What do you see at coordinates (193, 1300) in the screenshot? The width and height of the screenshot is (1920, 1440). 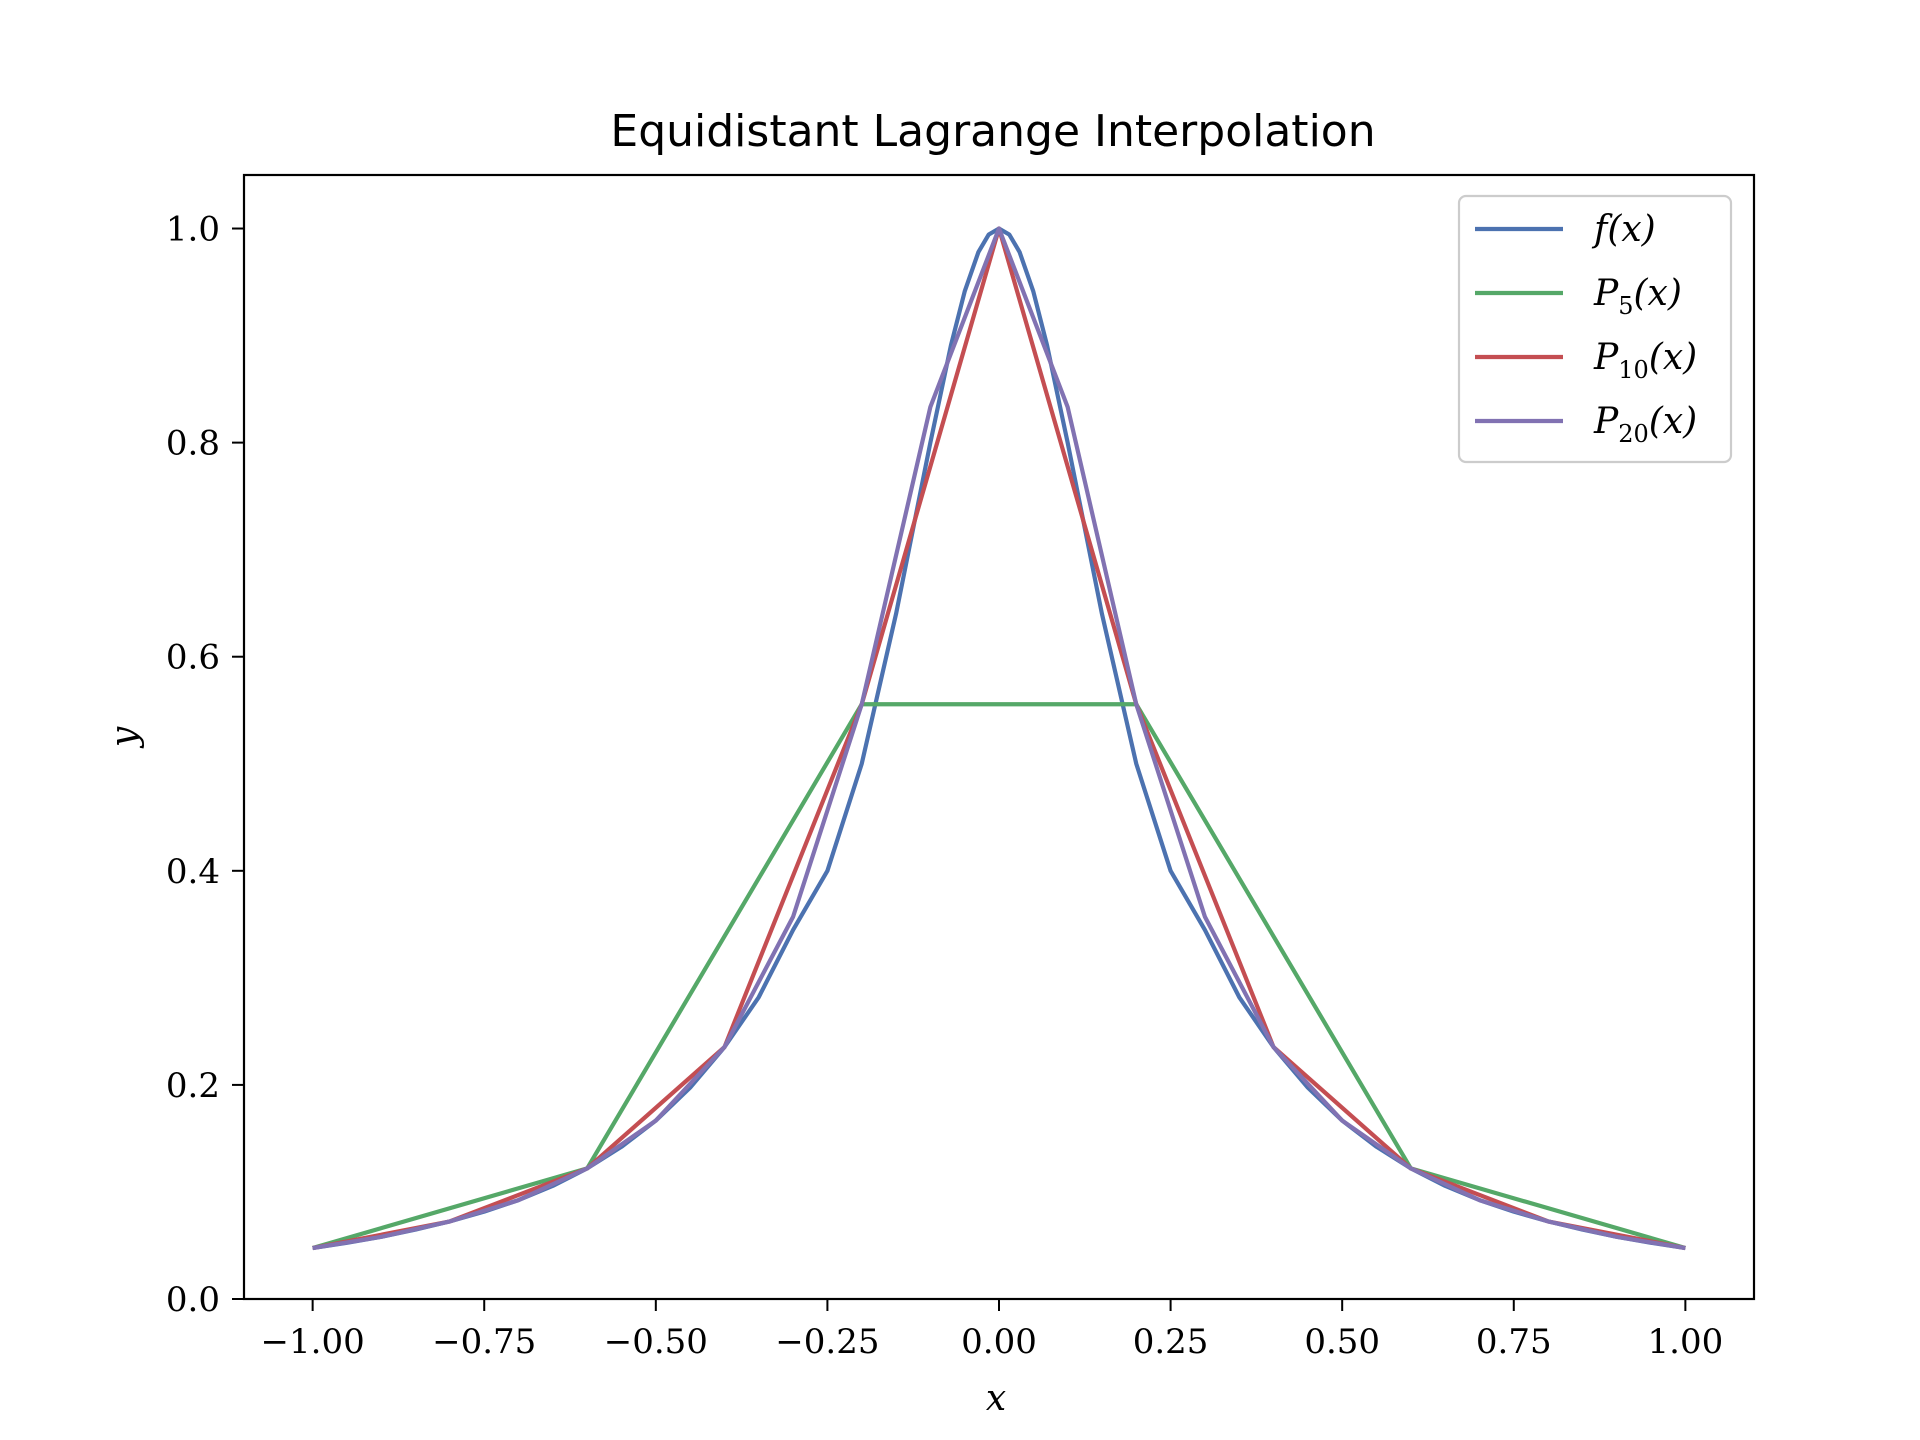 I see `y-tick-label: 0.0` at bounding box center [193, 1300].